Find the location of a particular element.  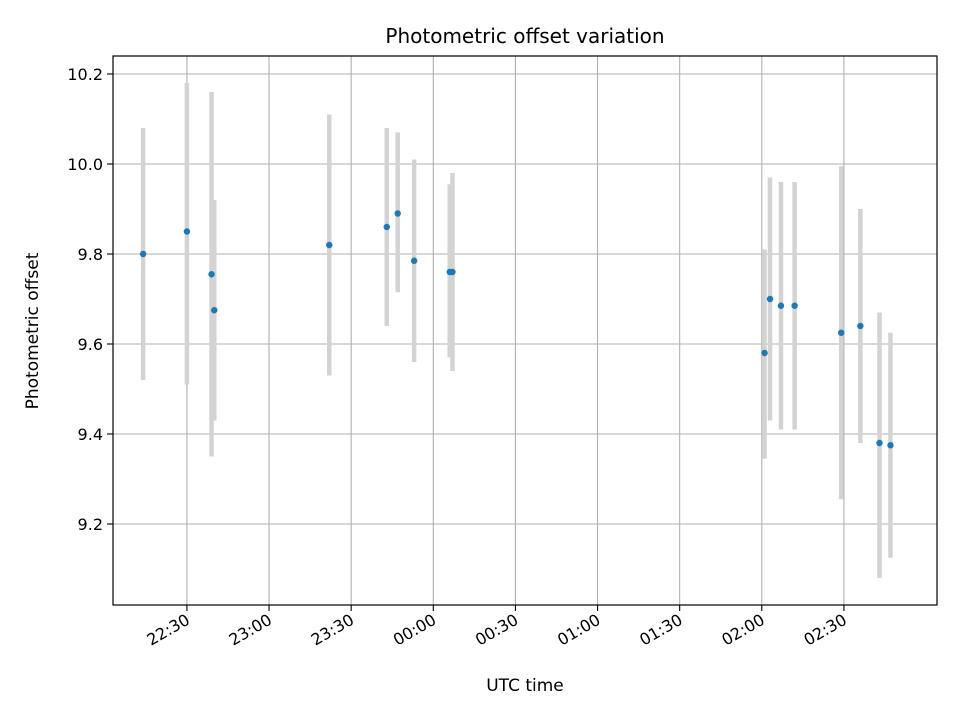

chart-title: Photometric offset variation is located at coordinates (524, 36).